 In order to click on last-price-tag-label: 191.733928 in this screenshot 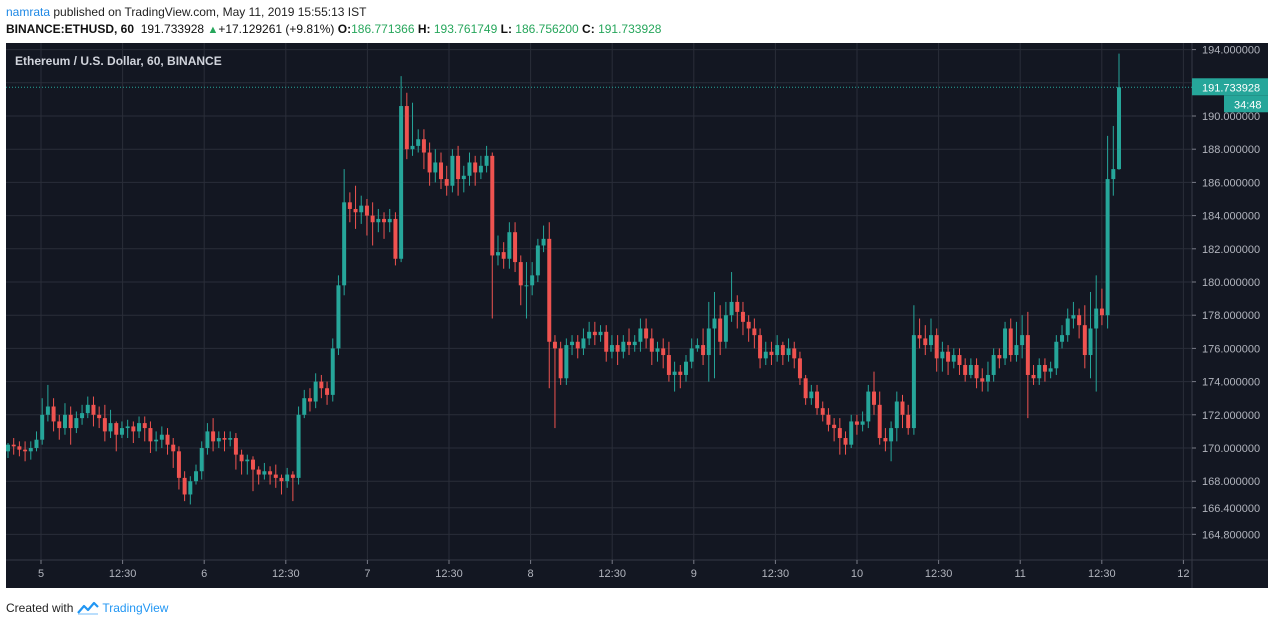, I will do `click(1231, 88)`.